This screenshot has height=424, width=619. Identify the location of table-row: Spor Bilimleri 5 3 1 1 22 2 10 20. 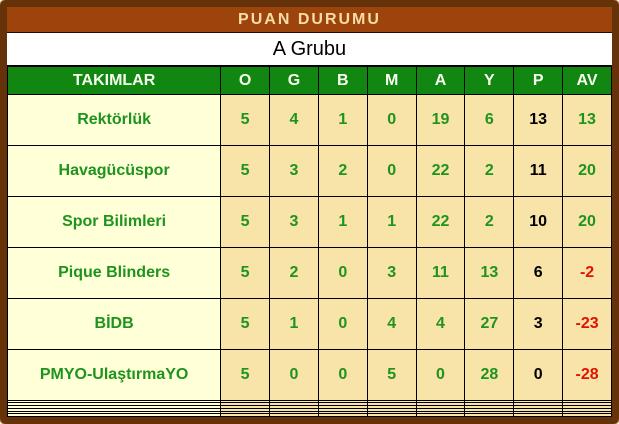
(309, 221).